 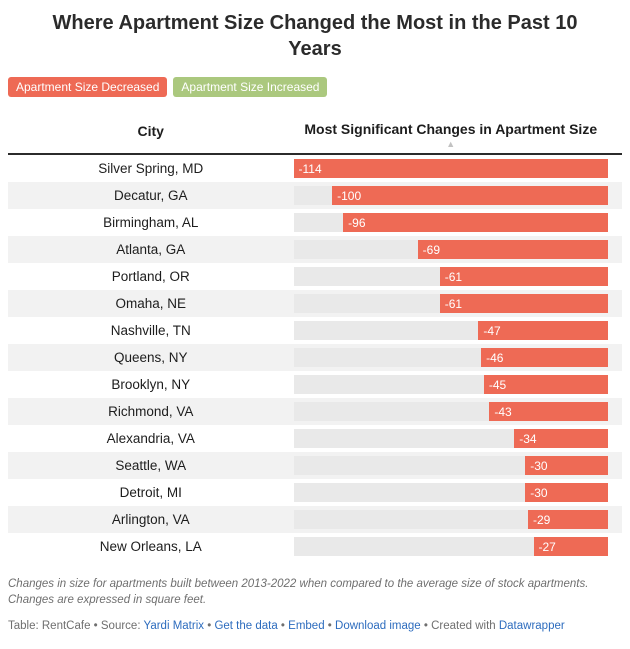 What do you see at coordinates (495, 357) in the screenshot?
I see `bar-value-label: -46` at bounding box center [495, 357].